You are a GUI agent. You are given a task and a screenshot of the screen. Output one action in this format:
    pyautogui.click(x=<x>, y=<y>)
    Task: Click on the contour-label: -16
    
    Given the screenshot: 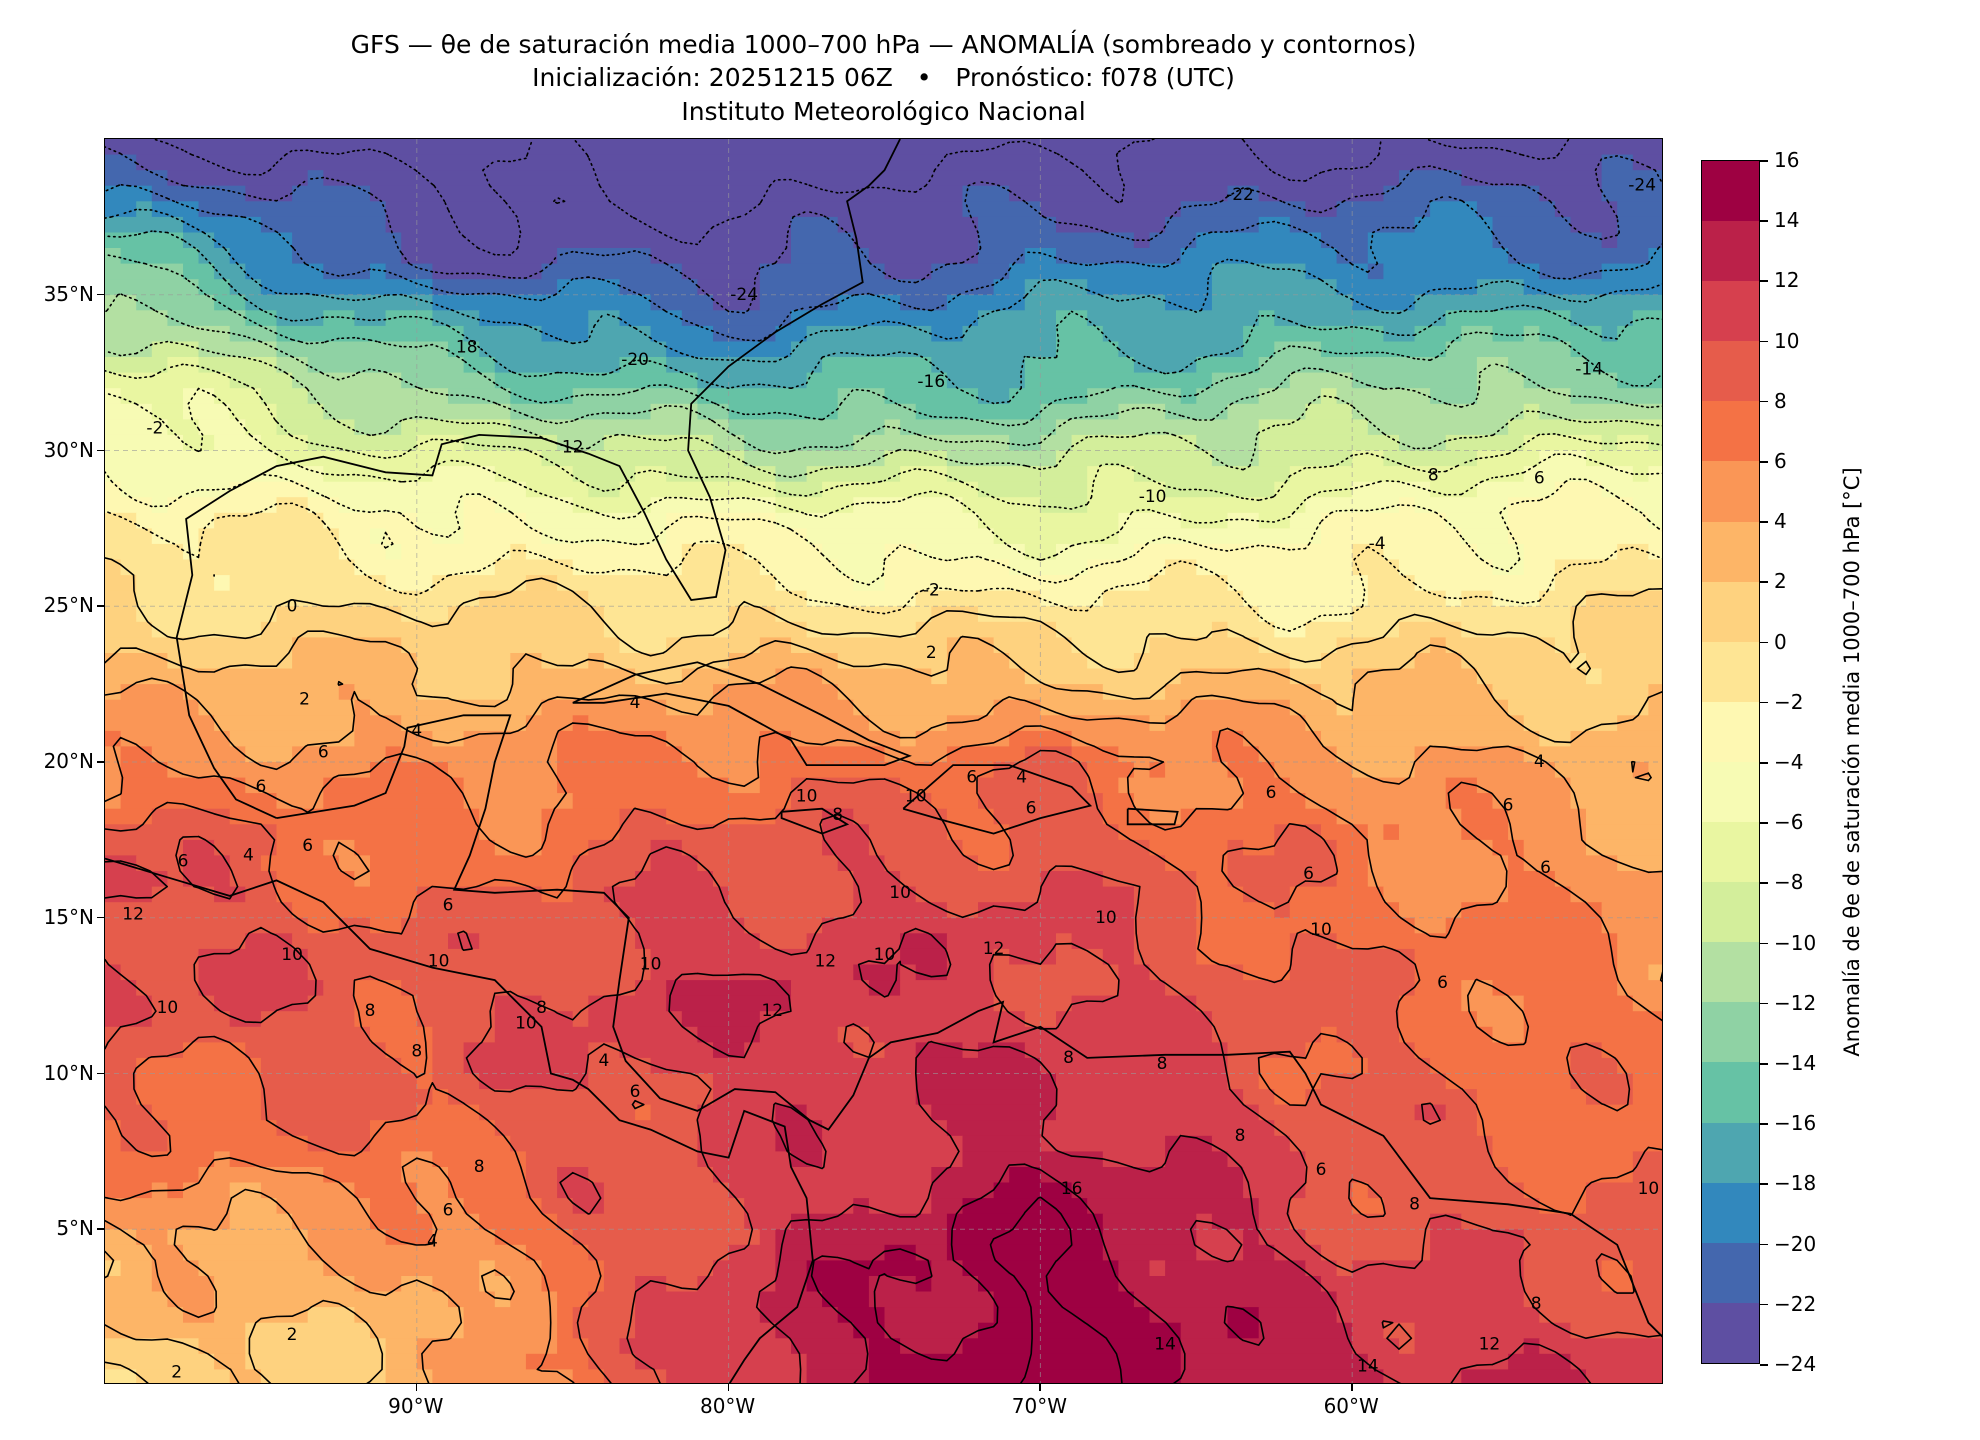 What is the action you would take?
    pyautogui.click(x=931, y=382)
    